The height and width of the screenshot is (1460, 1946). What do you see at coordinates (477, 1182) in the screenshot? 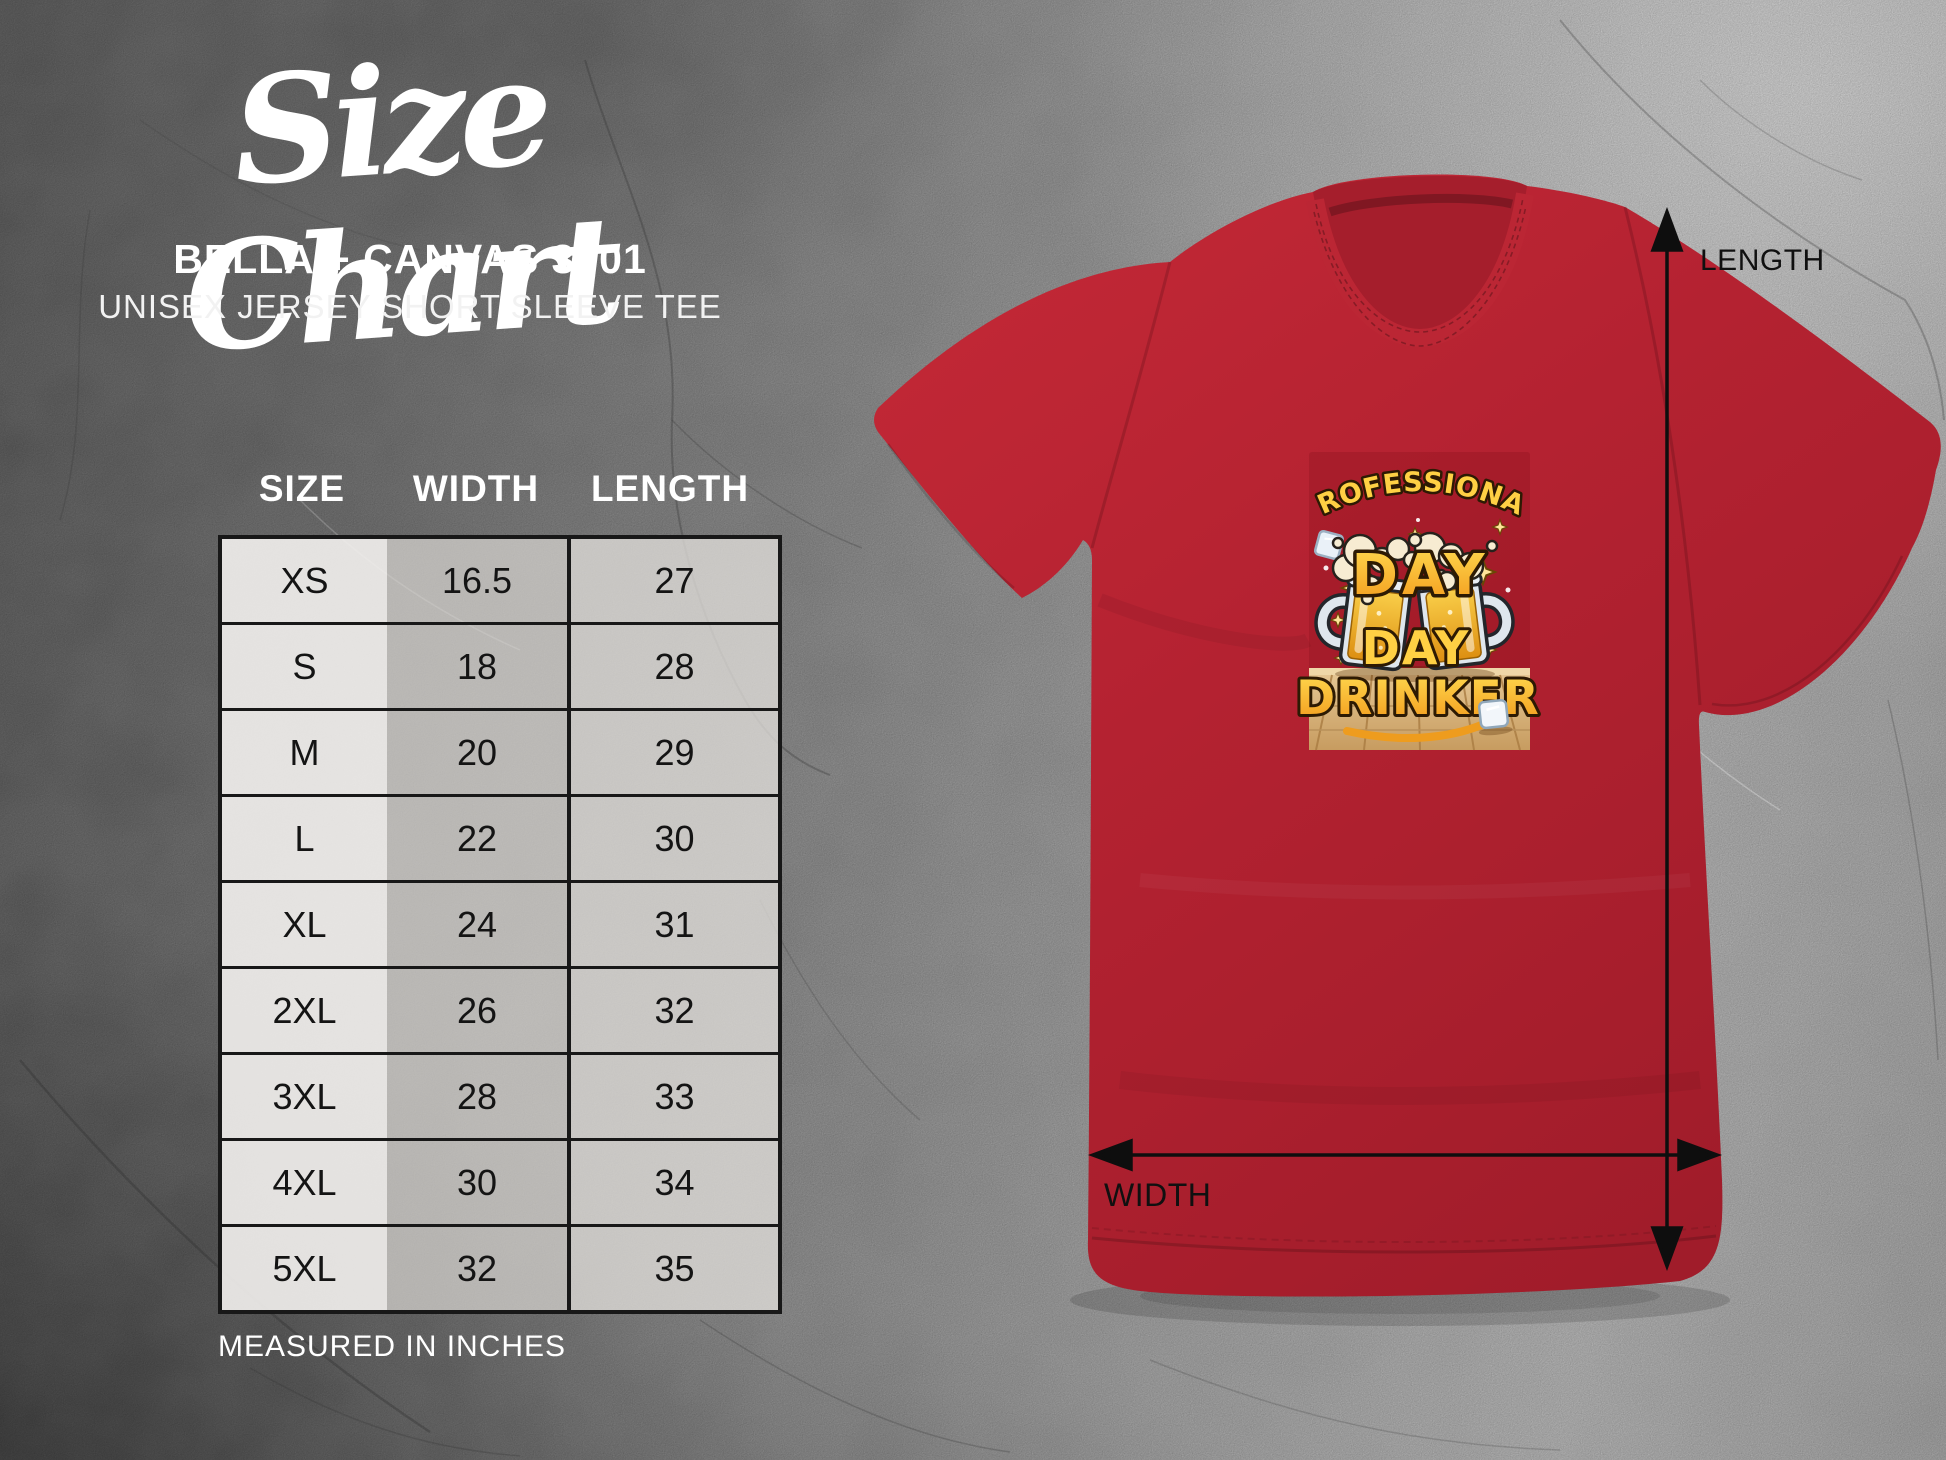
I see `width-cell: 30` at bounding box center [477, 1182].